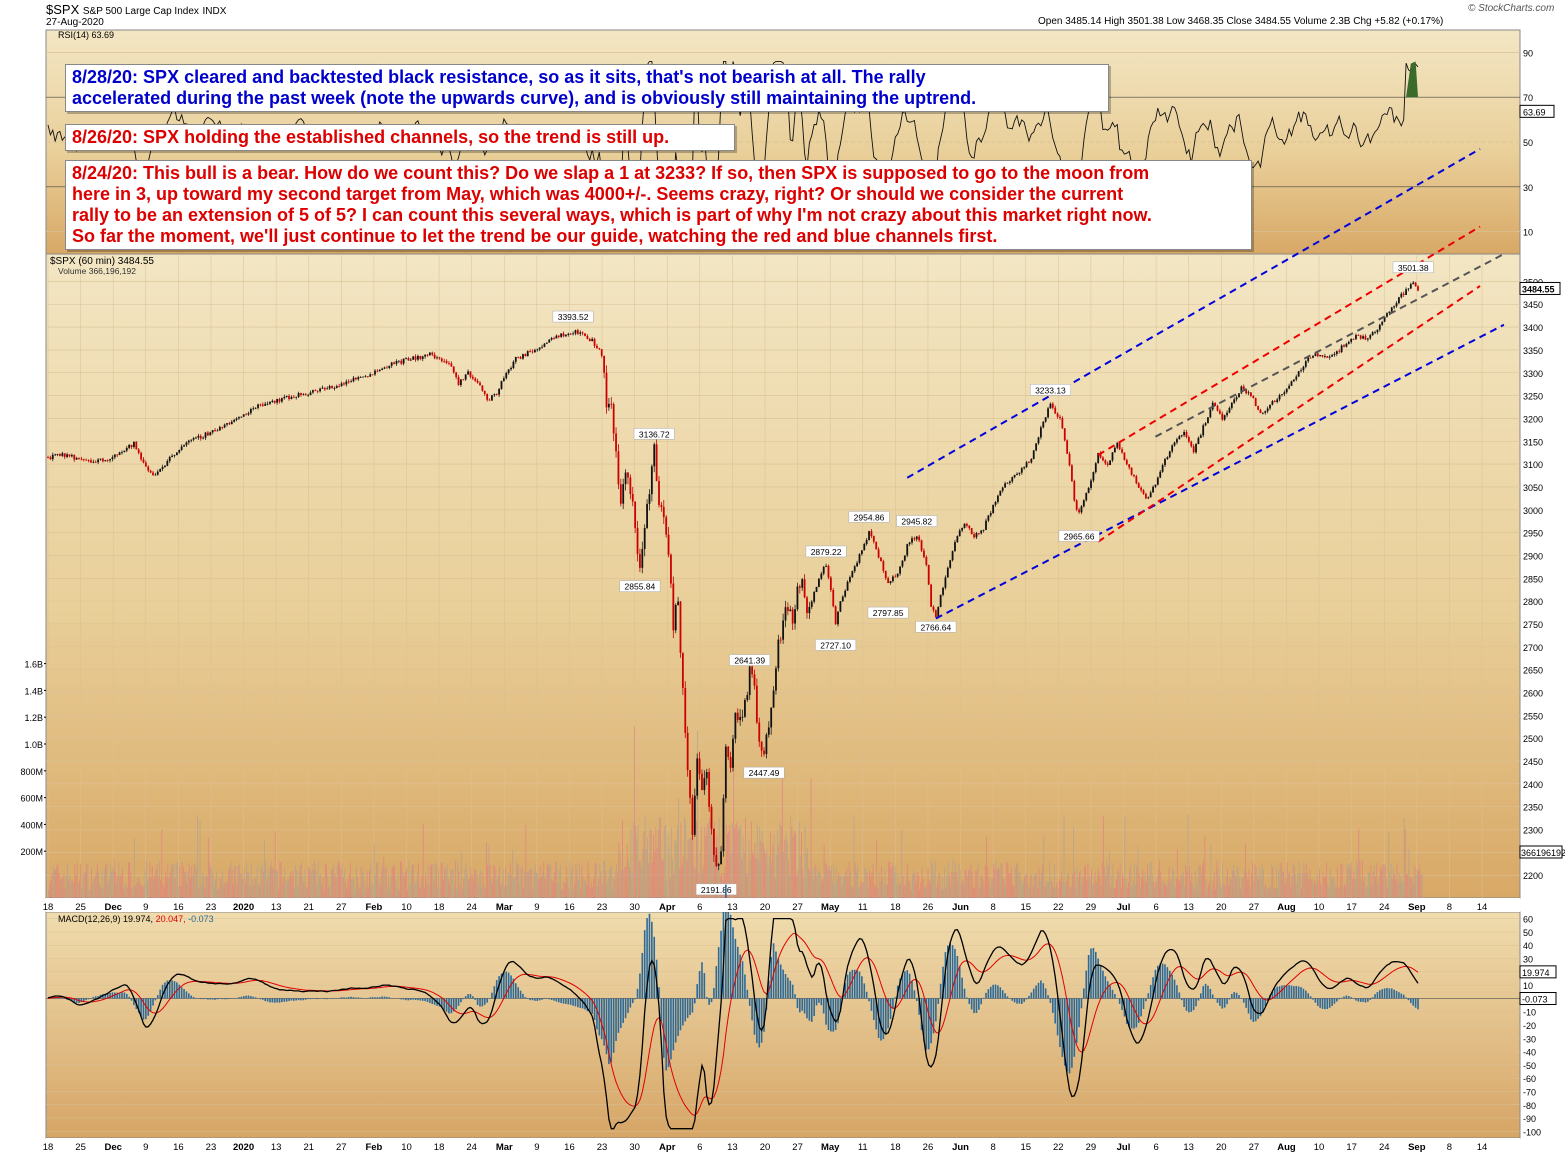 This screenshot has height=1157, width=1565. I want to click on trend-channel-line, so click(1329, 345).